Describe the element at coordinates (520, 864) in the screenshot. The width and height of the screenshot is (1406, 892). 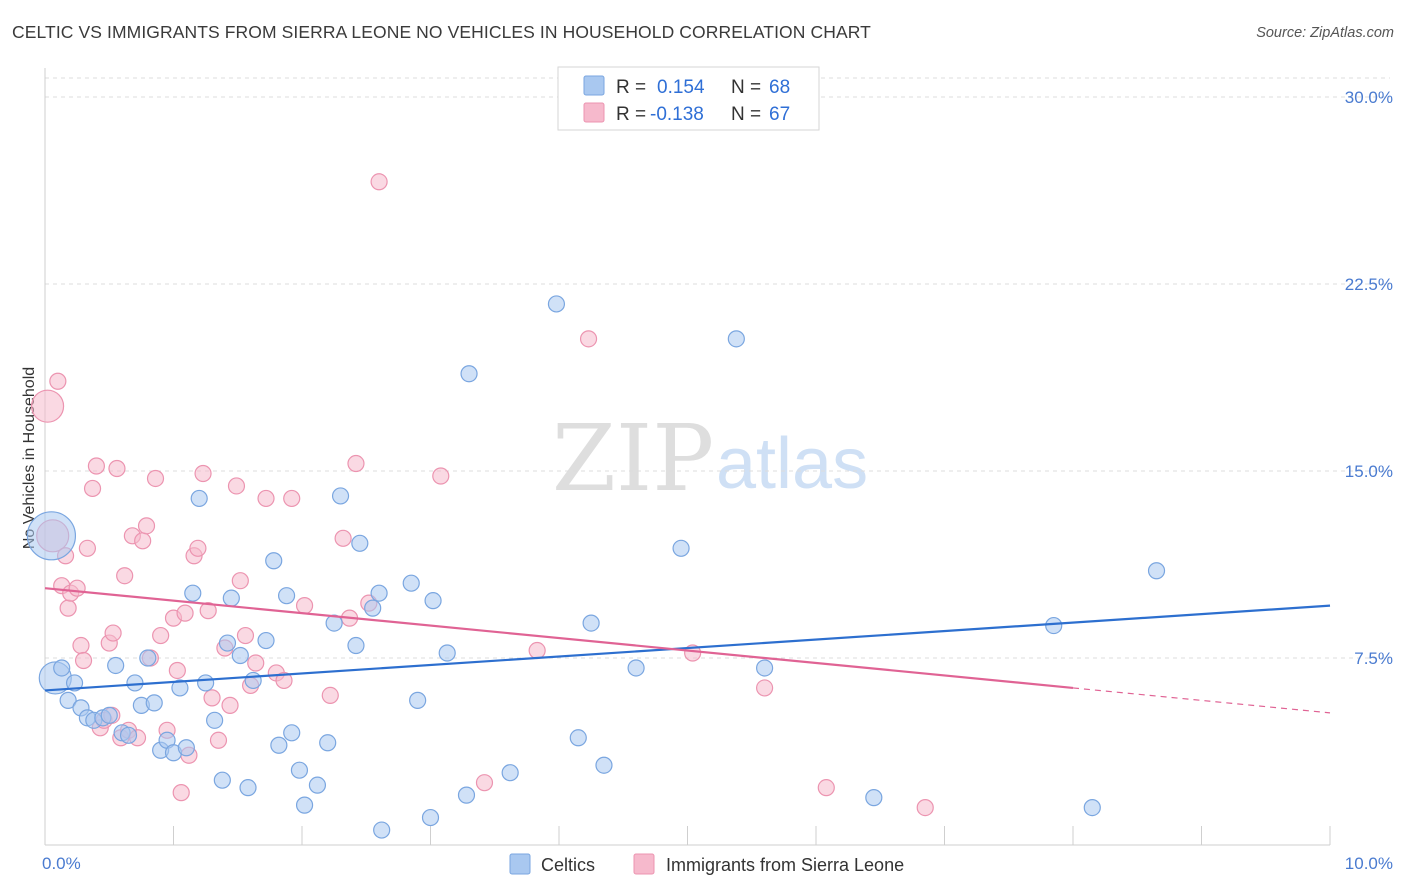
I see `bottom-legend-swatch-celtics` at that location.